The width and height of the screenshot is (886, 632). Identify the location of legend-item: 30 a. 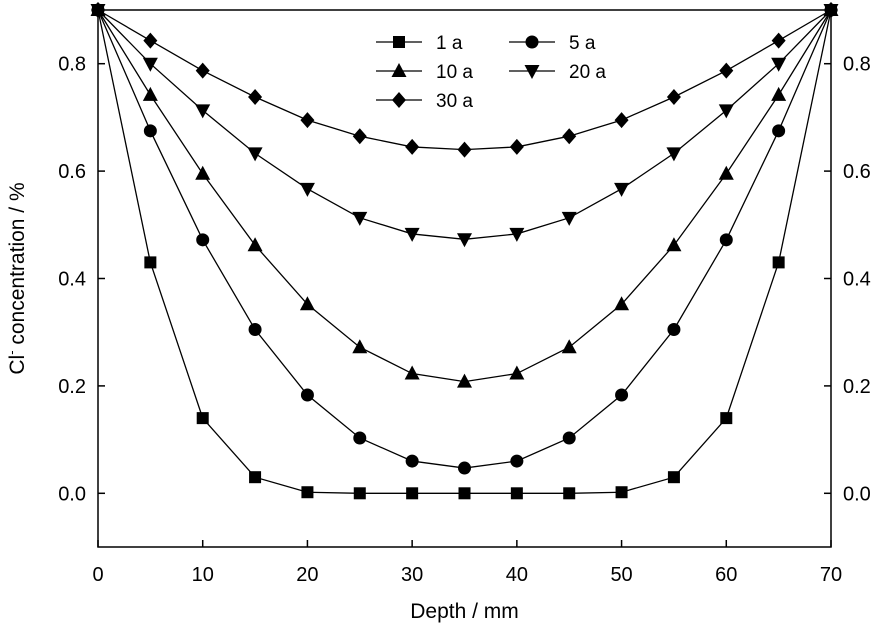
(424, 101).